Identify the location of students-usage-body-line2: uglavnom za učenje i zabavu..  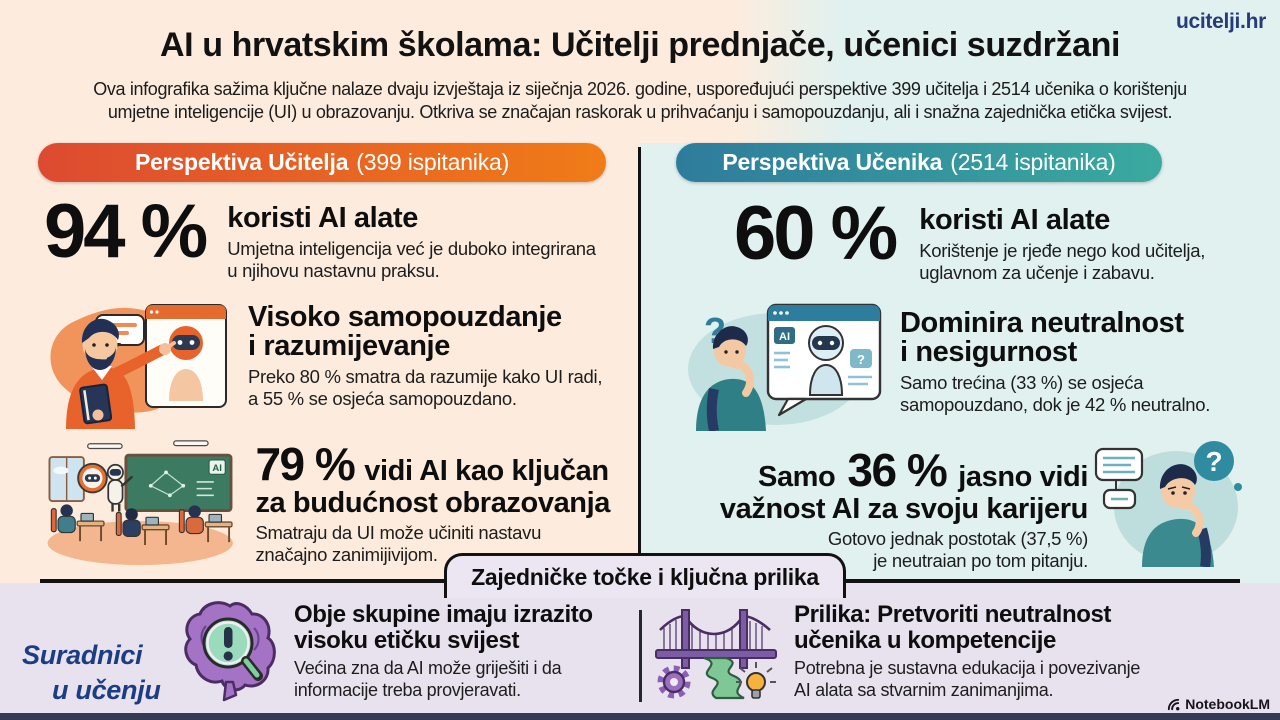
(1037, 273).